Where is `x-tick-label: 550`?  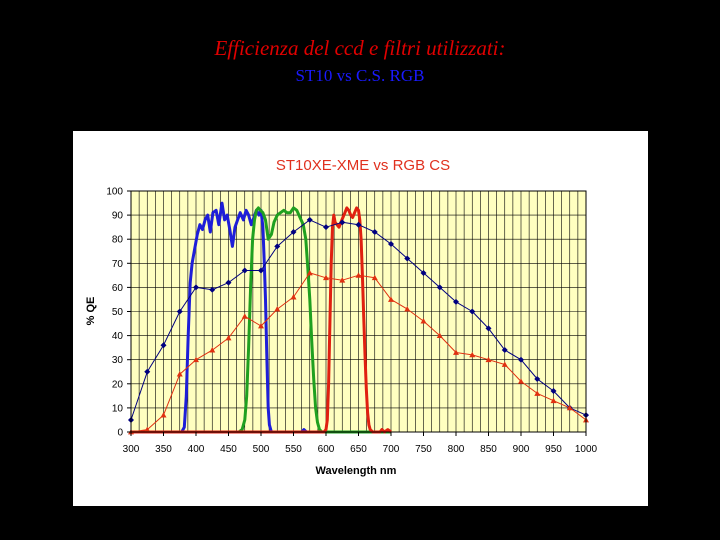 x-tick-label: 550 is located at coordinates (293, 449).